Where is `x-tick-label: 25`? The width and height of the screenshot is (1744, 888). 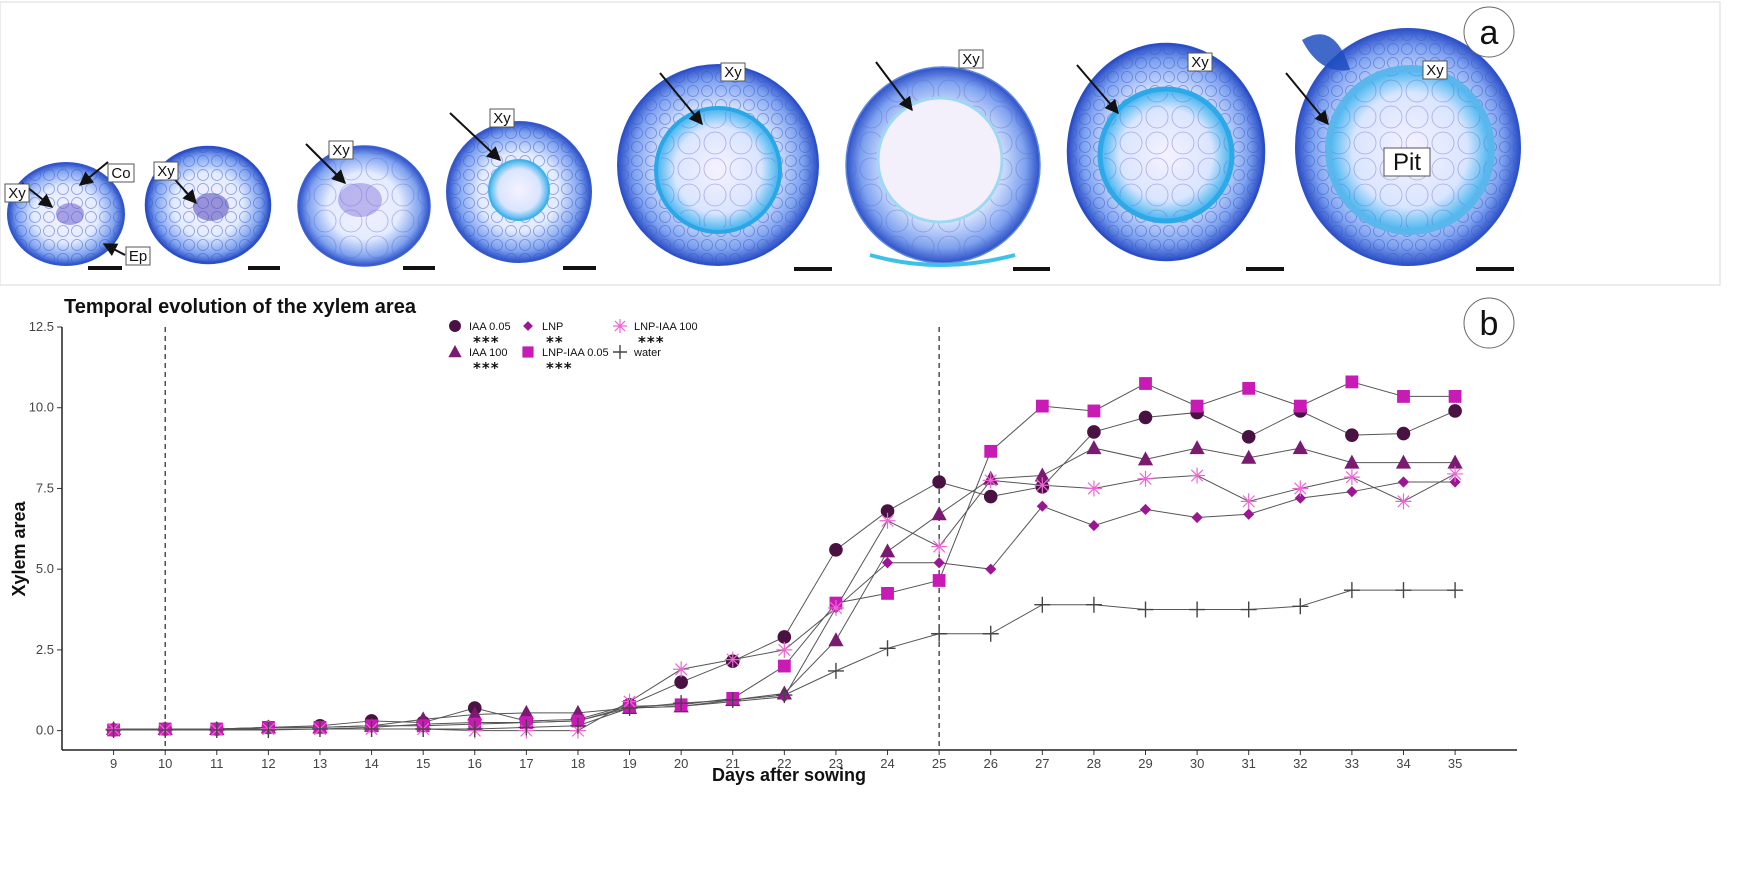 x-tick-label: 25 is located at coordinates (939, 763).